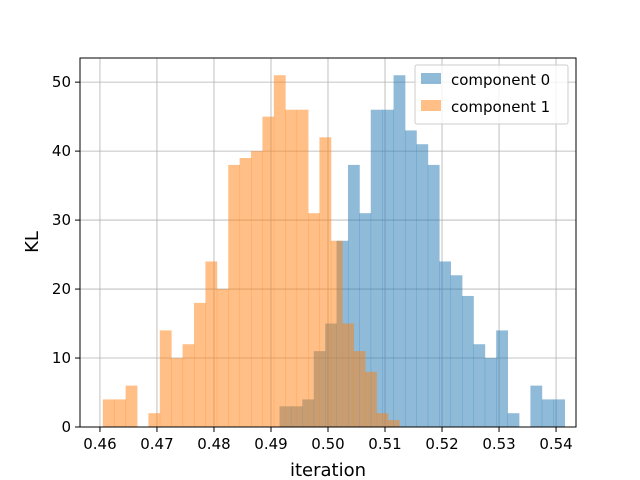 Image resolution: width=640 pixels, height=480 pixels. Describe the element at coordinates (555, 444) in the screenshot. I see `x-tick-label: 0.54` at that location.